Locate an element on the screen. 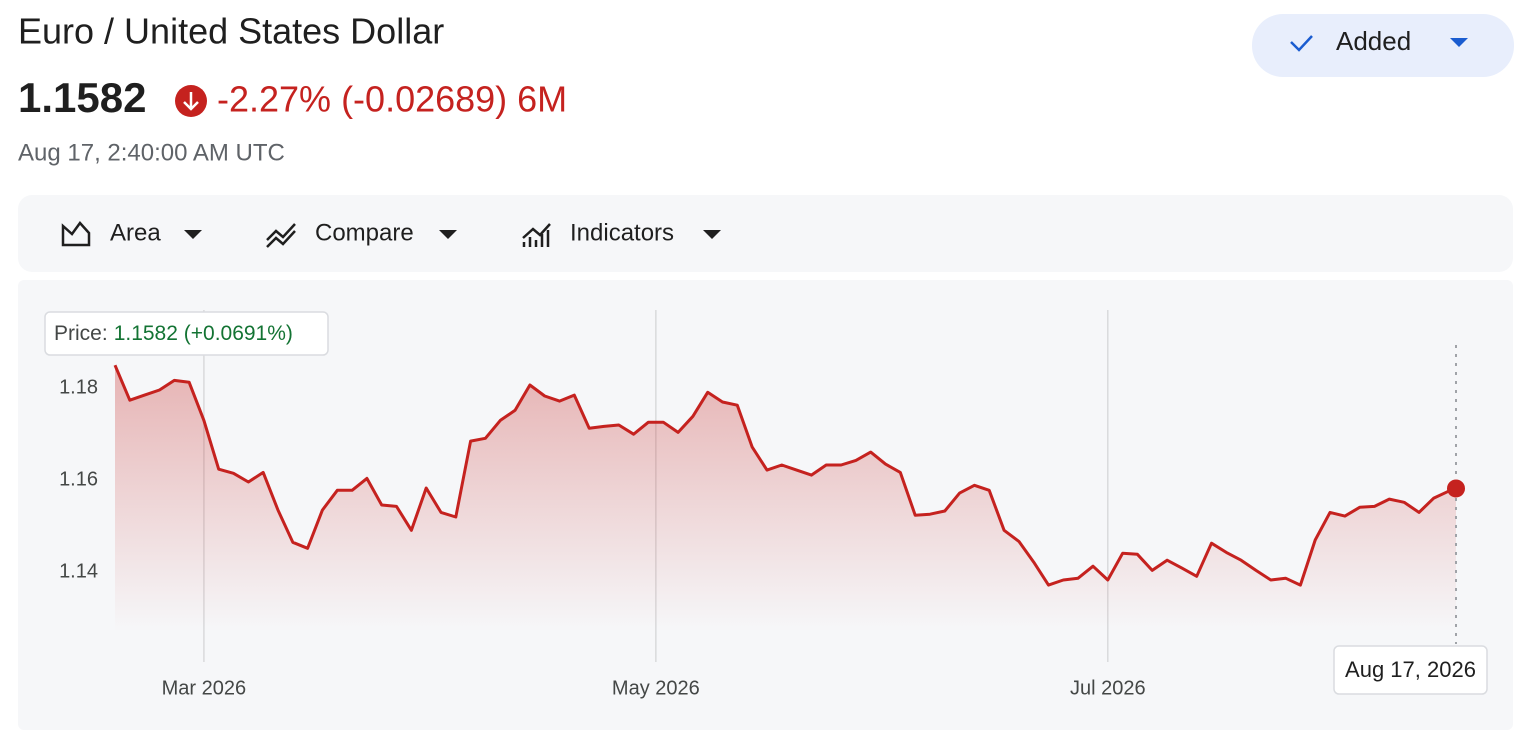 The width and height of the screenshot is (1526, 730). change: -2.27% (-0.02689) 6M is located at coordinates (392, 99).